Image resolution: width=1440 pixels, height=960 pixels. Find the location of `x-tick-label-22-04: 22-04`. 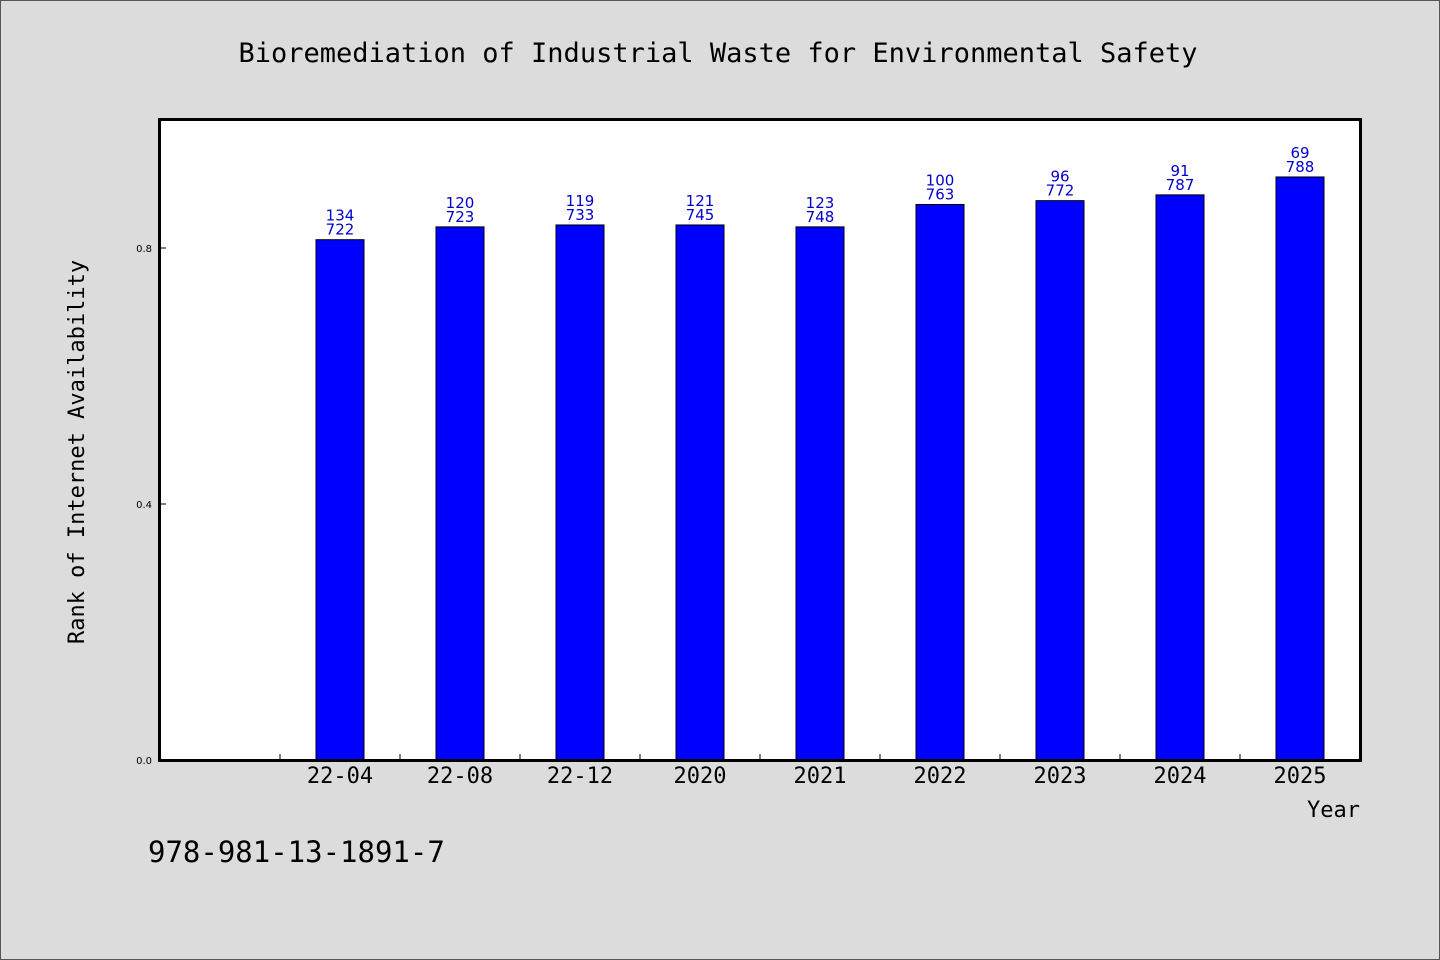

x-tick-label-22-04: 22-04 is located at coordinates (340, 776).